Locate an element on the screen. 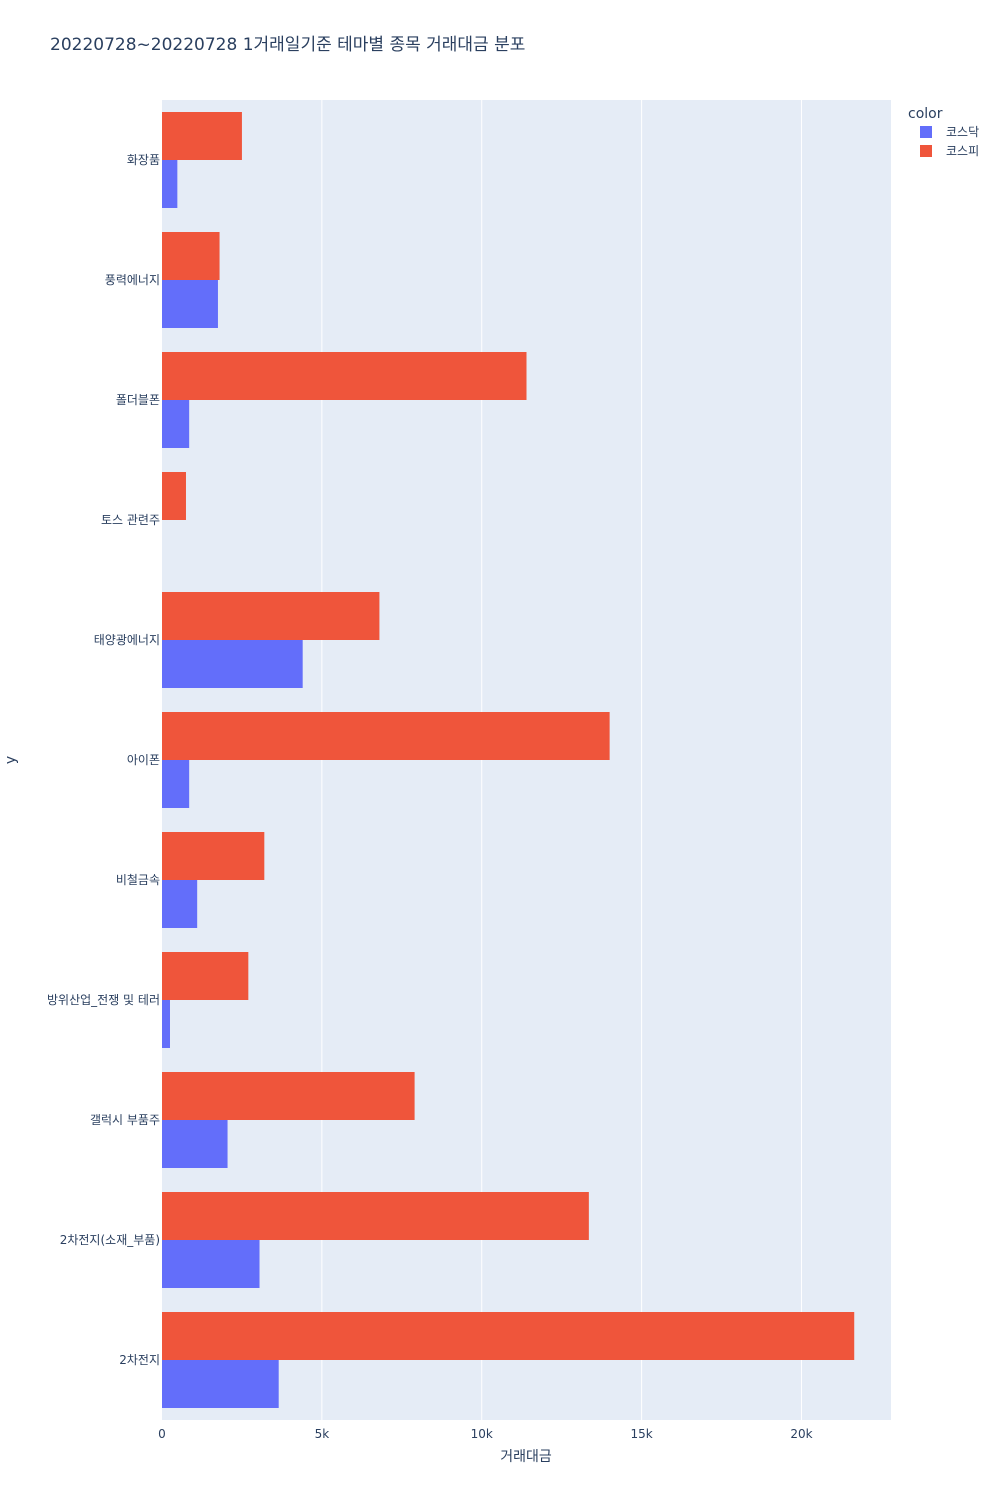 The height and width of the screenshot is (1500, 1000). x-tick-label: 20k is located at coordinates (801, 1434).